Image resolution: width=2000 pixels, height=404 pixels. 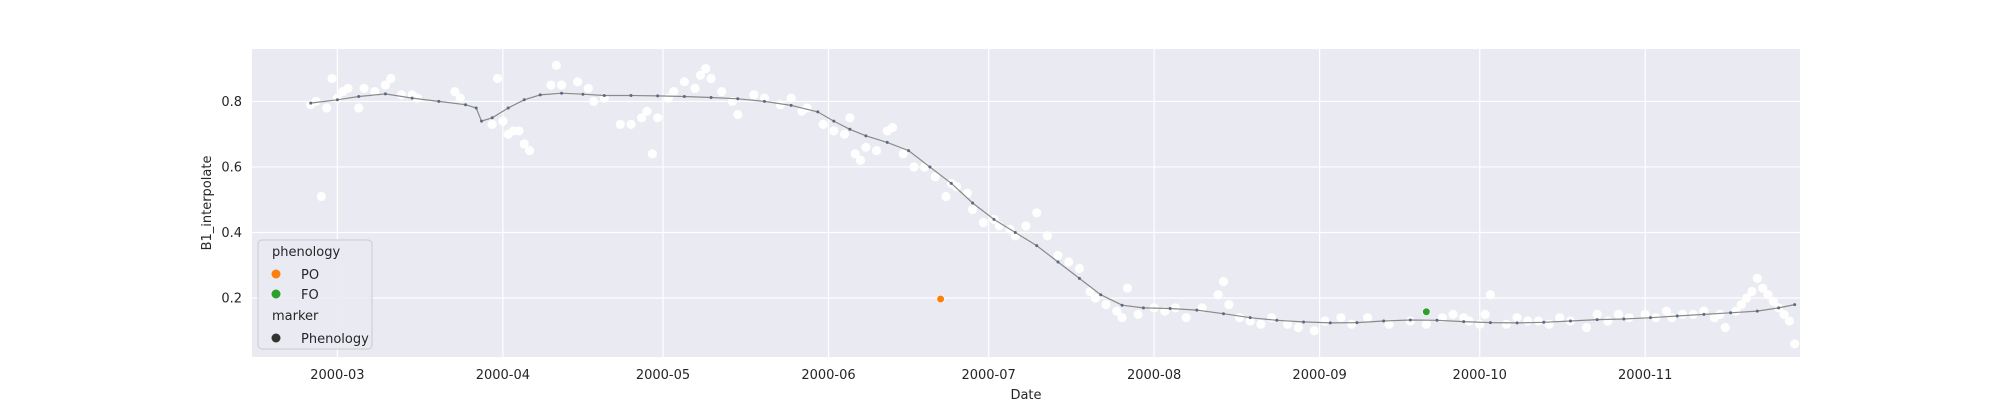 I want to click on x-axis-label: Date, so click(x=1025, y=394).